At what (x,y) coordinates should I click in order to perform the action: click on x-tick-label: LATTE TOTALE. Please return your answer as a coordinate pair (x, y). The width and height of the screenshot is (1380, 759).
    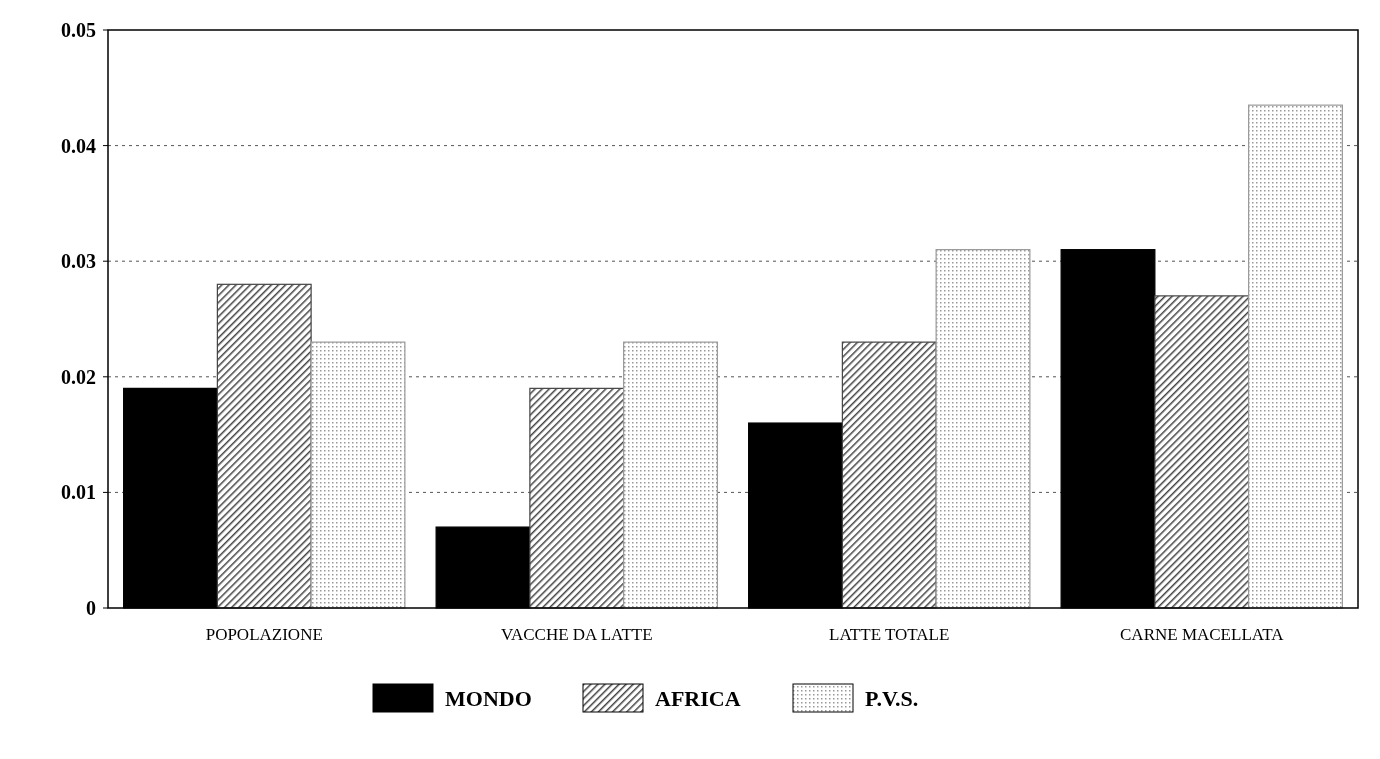
    Looking at the image, I should click on (889, 634).